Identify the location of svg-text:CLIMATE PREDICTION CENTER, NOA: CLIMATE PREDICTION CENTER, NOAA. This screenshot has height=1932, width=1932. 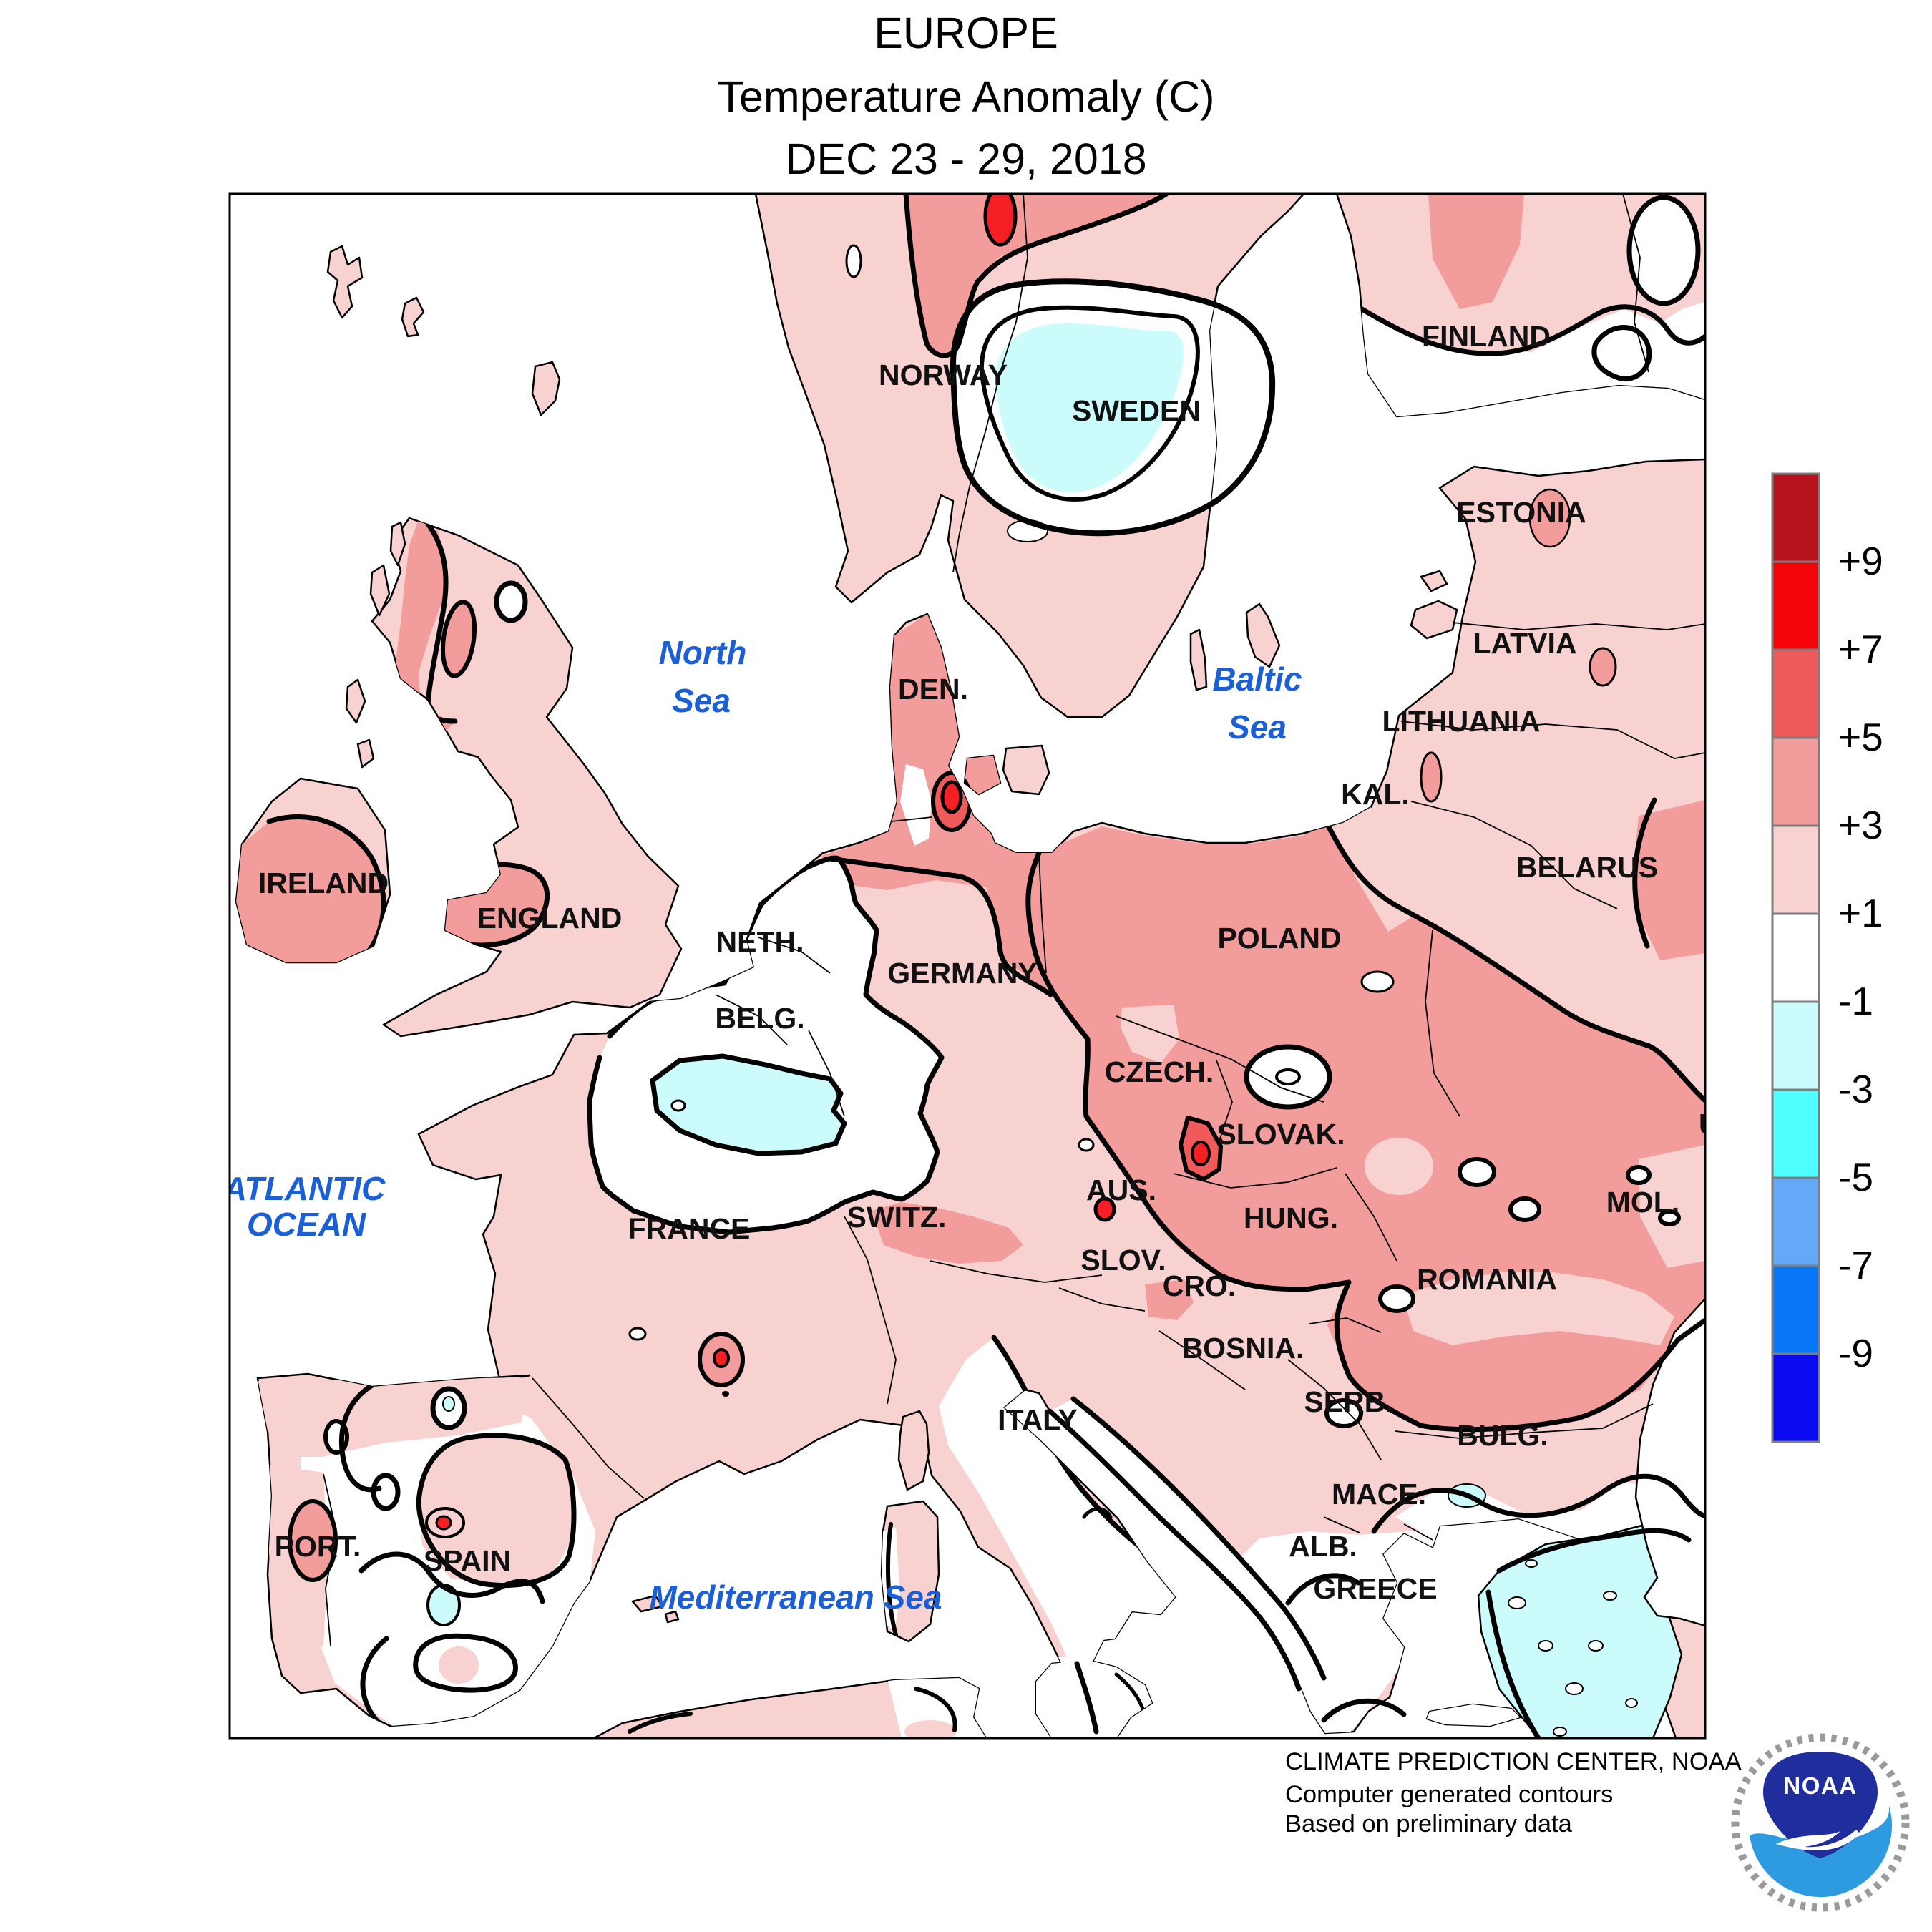
(1513, 1761).